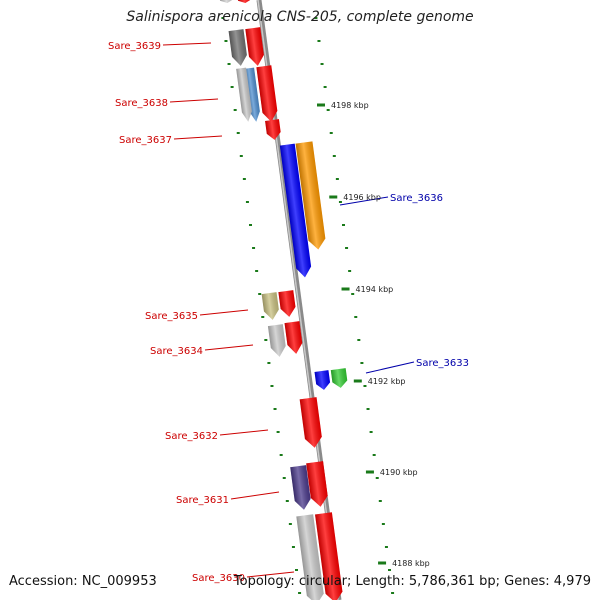 The width and height of the screenshot is (600, 600). Describe the element at coordinates (202, 500) in the screenshot. I see `gene-label-Sare_3631: Sare_3631` at that location.